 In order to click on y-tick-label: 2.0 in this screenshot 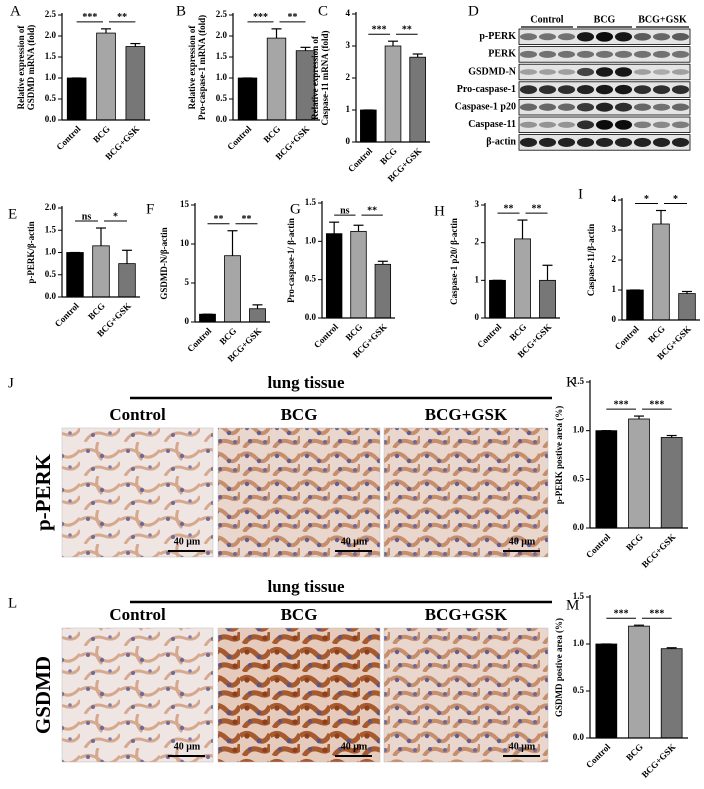, I will do `click(51, 207)`.